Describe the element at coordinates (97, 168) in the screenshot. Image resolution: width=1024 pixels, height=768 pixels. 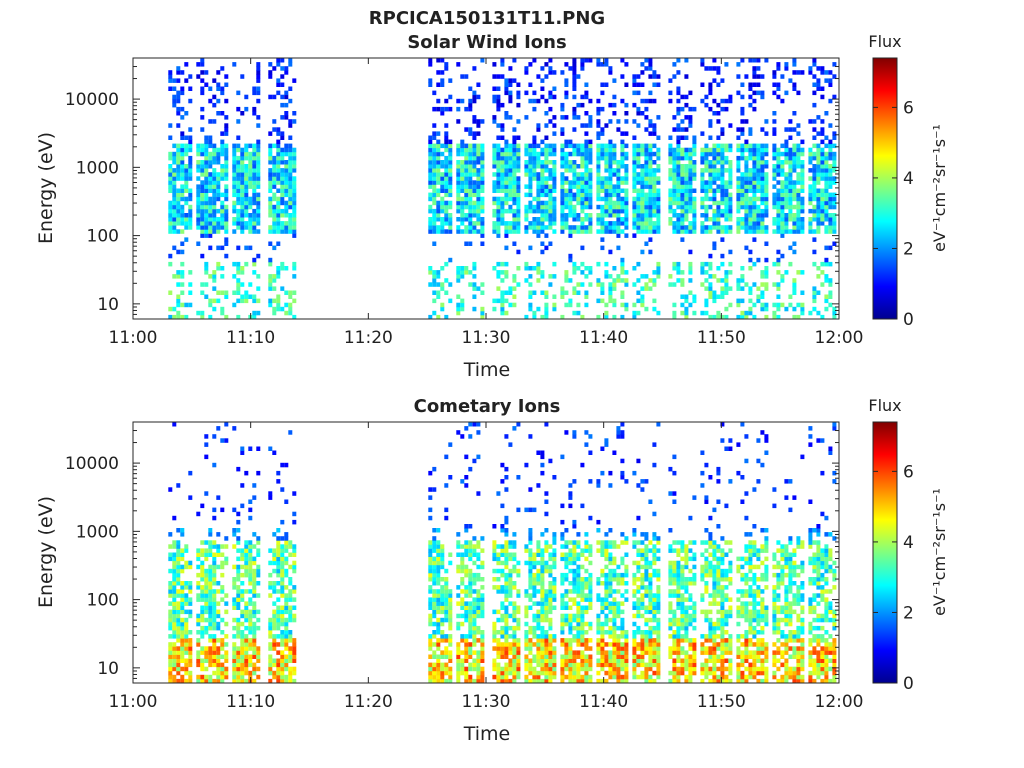
I see `y-tick-label: 1000` at that location.